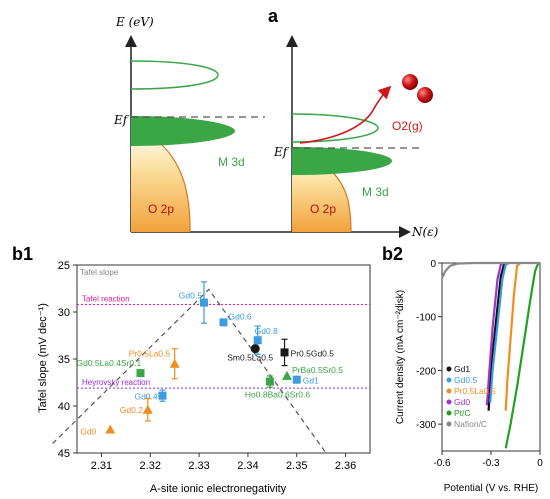 The image size is (550, 499). I want to click on b2-series, so click(490, 355).